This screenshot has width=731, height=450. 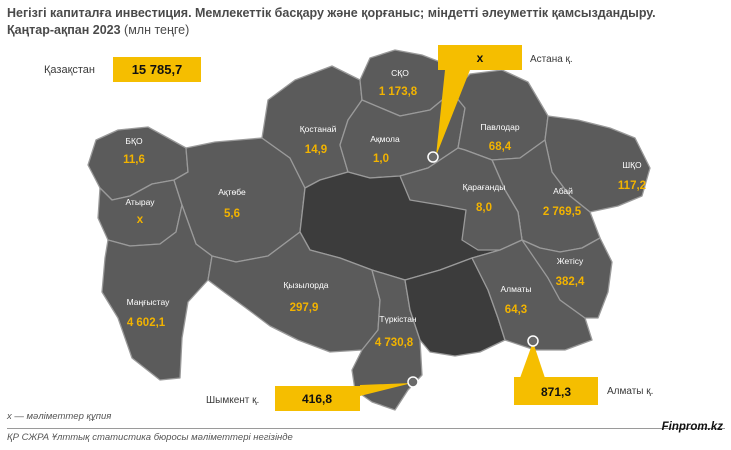 What do you see at coordinates (413, 382) in the screenshot?
I see `shymkent-pin` at bounding box center [413, 382].